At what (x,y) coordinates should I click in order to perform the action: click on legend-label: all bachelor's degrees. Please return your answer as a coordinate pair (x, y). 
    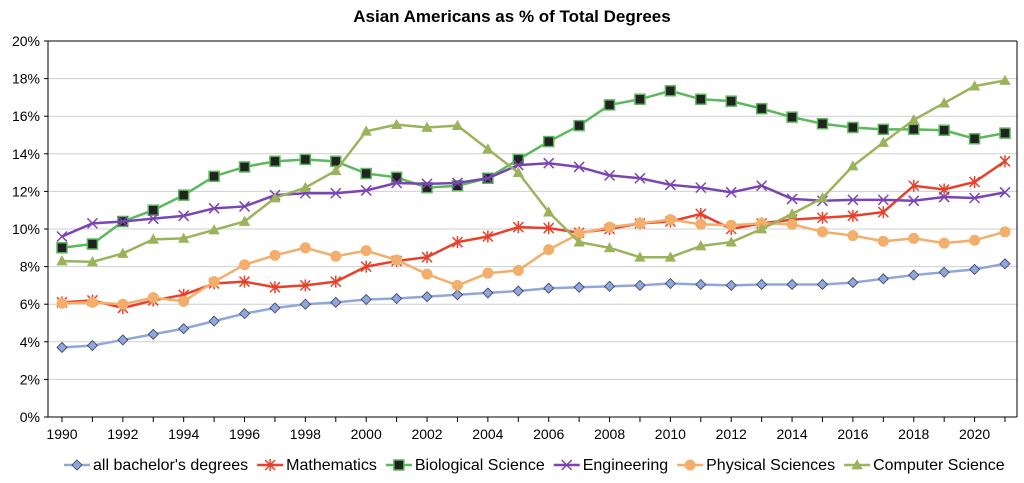
    Looking at the image, I should click on (170, 465).